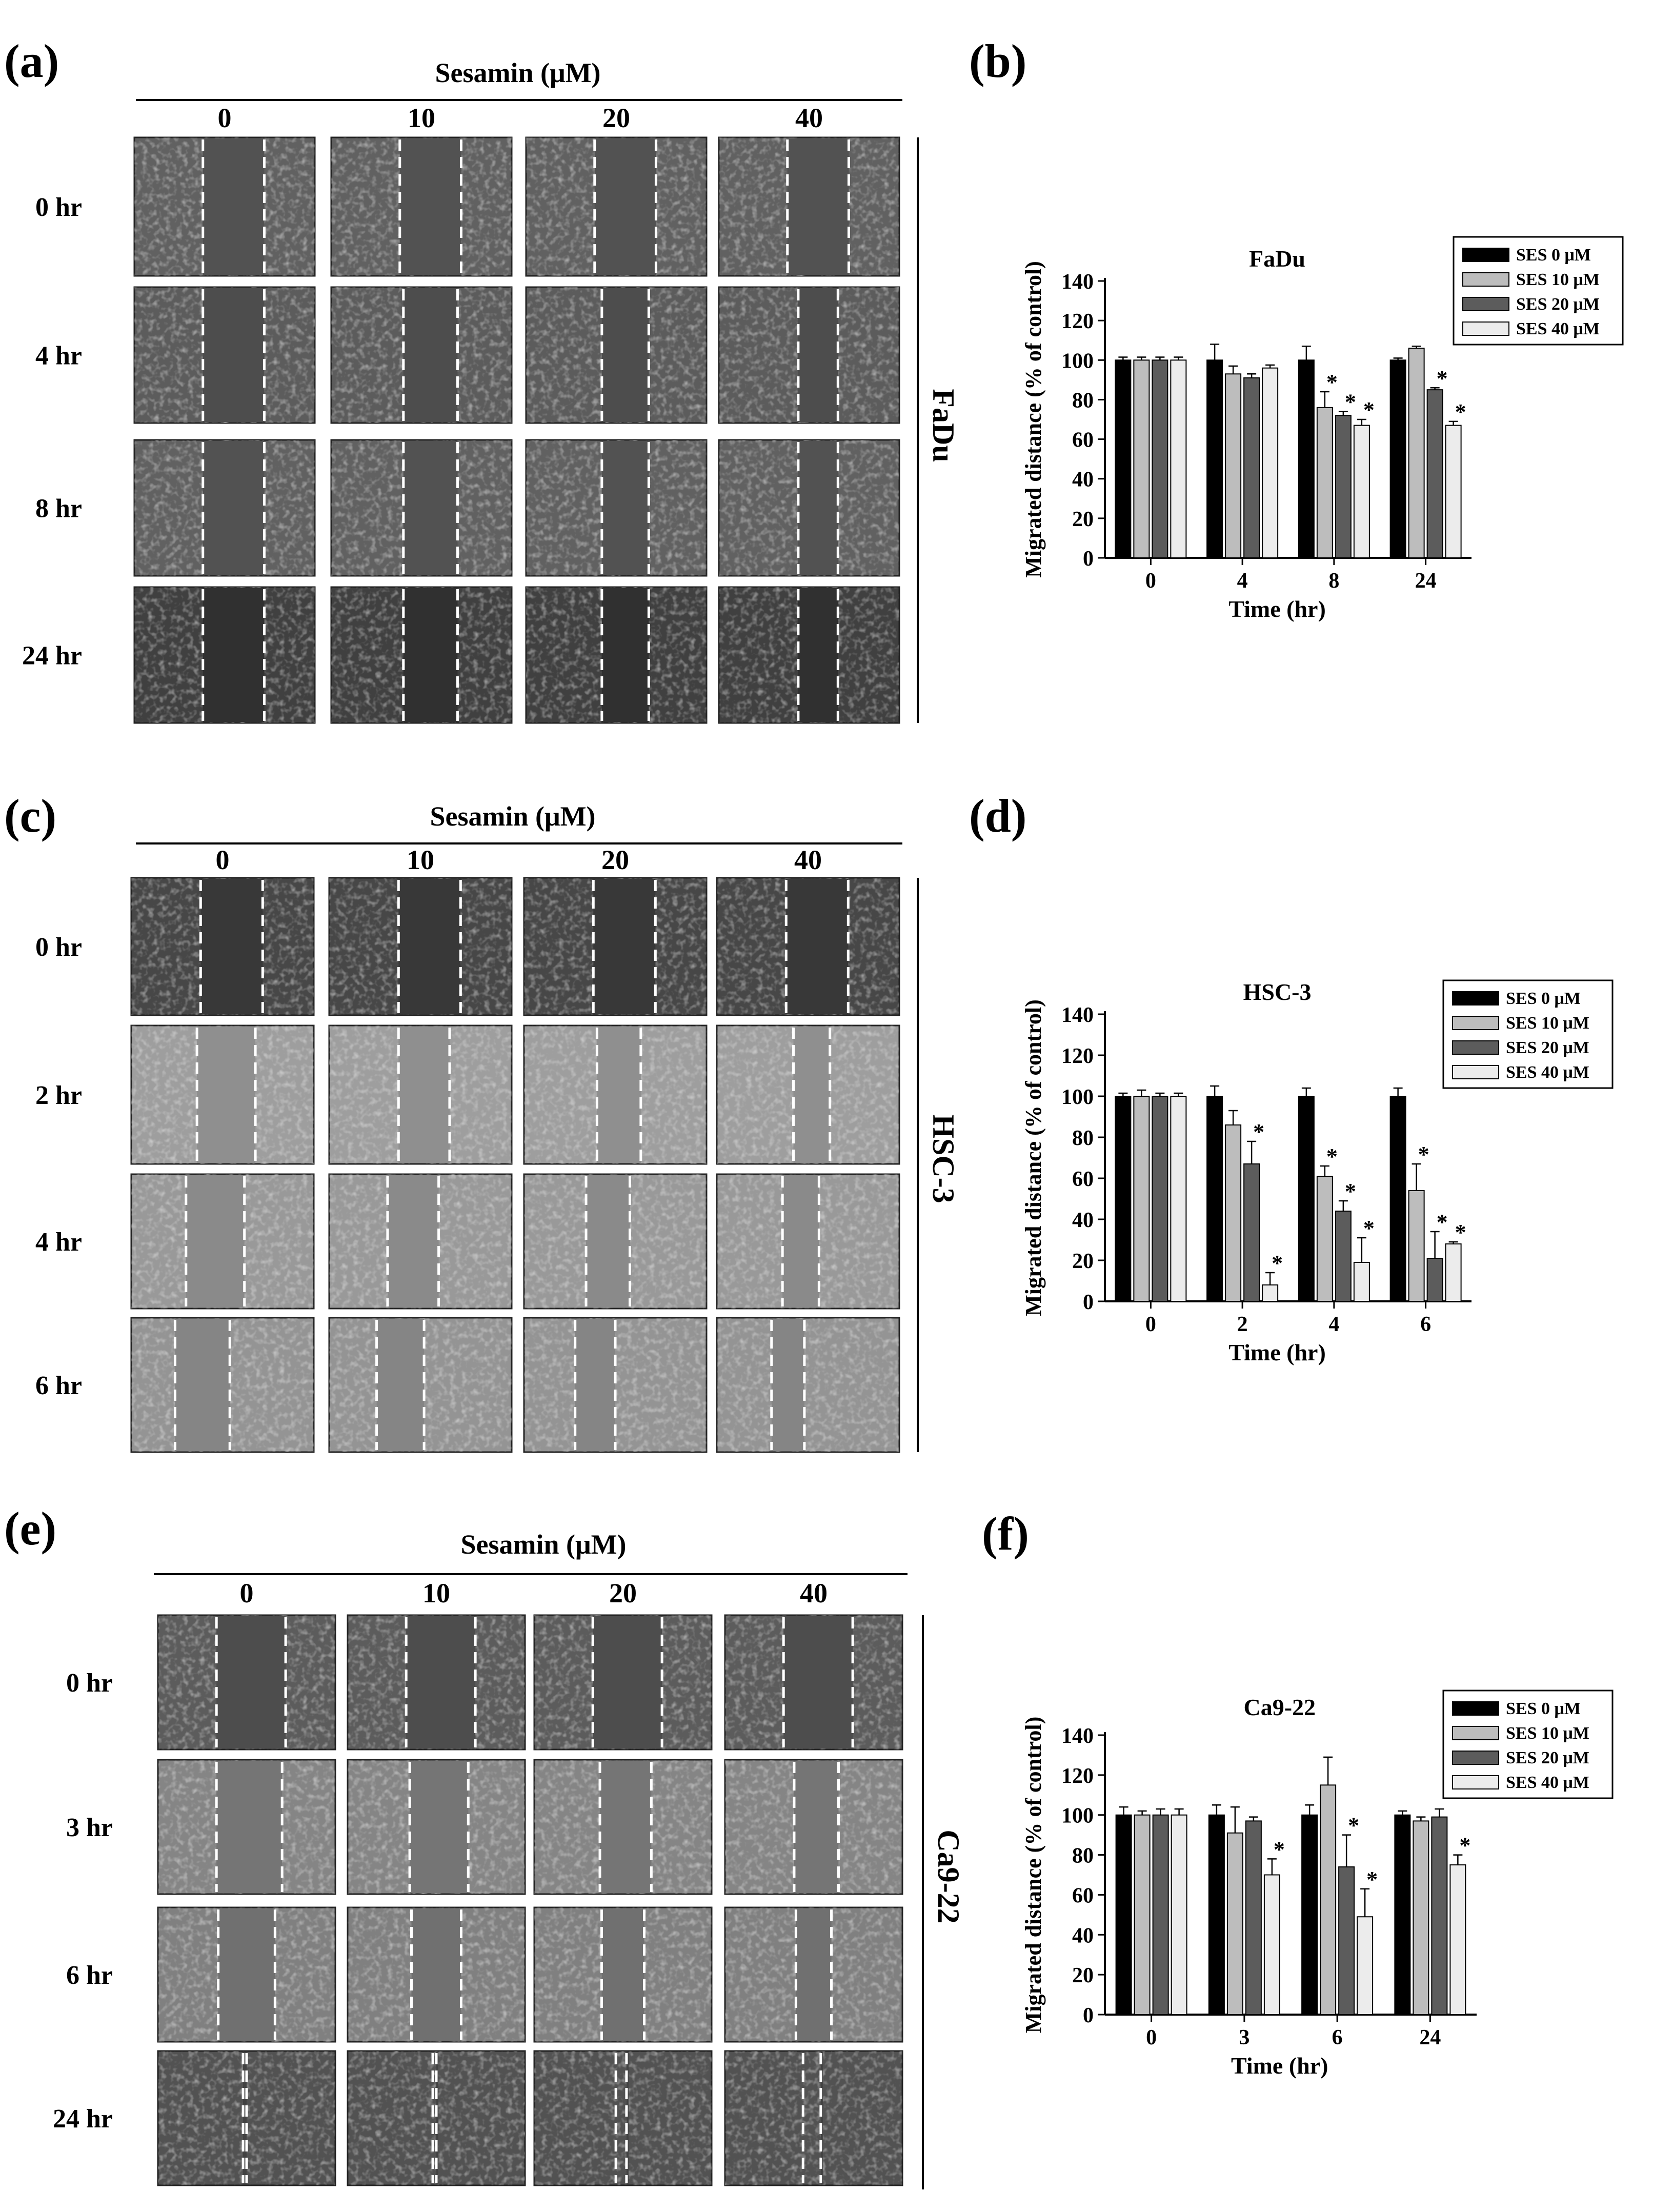 This screenshot has height=2212, width=1653. Describe the element at coordinates (1243, 1324) in the screenshot. I see `x-tick-label: 2` at that location.